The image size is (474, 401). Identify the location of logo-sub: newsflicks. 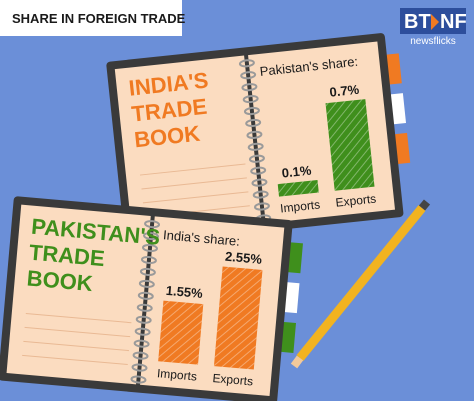
(433, 41).